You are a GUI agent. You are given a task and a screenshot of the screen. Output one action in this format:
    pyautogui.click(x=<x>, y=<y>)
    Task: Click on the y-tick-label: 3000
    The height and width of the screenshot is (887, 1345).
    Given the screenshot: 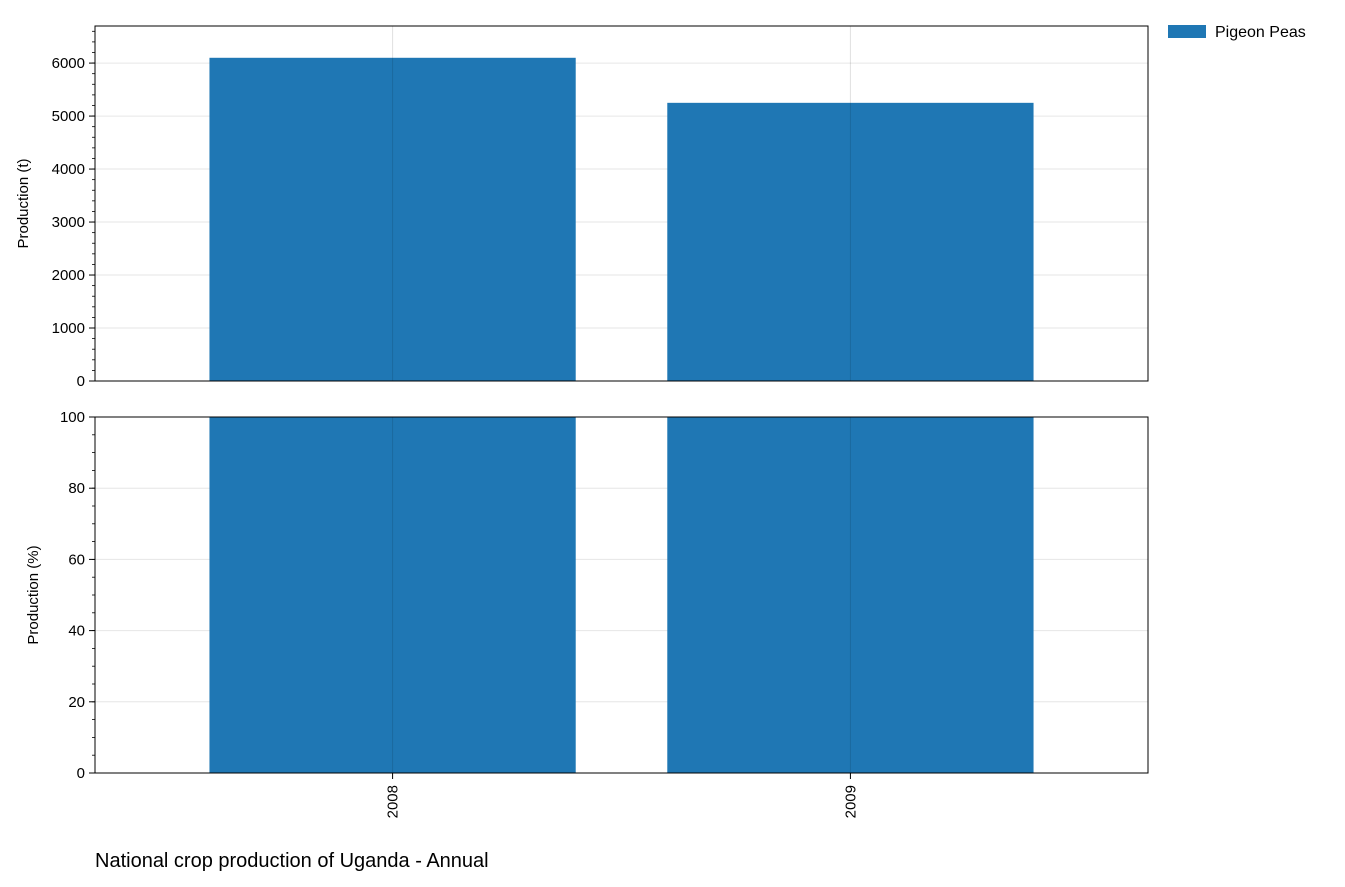 What is the action you would take?
    pyautogui.click(x=68, y=222)
    